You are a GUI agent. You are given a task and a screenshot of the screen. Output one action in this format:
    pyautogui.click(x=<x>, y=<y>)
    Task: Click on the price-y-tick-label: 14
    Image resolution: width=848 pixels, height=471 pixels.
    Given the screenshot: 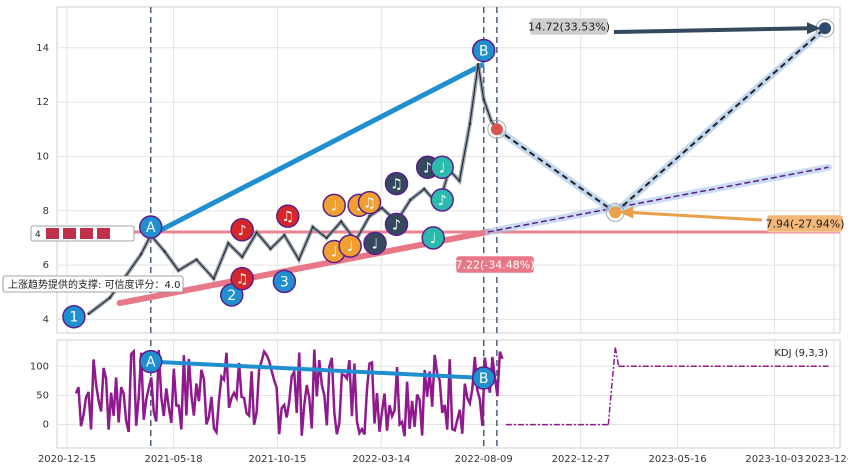 What is the action you would take?
    pyautogui.click(x=42, y=48)
    